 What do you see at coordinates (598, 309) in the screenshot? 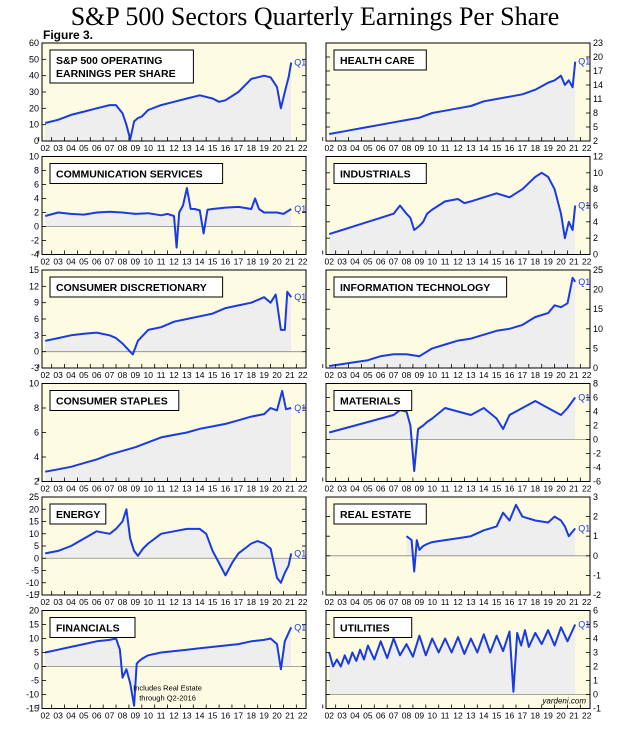
I see `y-tick-label: 15` at bounding box center [598, 309].